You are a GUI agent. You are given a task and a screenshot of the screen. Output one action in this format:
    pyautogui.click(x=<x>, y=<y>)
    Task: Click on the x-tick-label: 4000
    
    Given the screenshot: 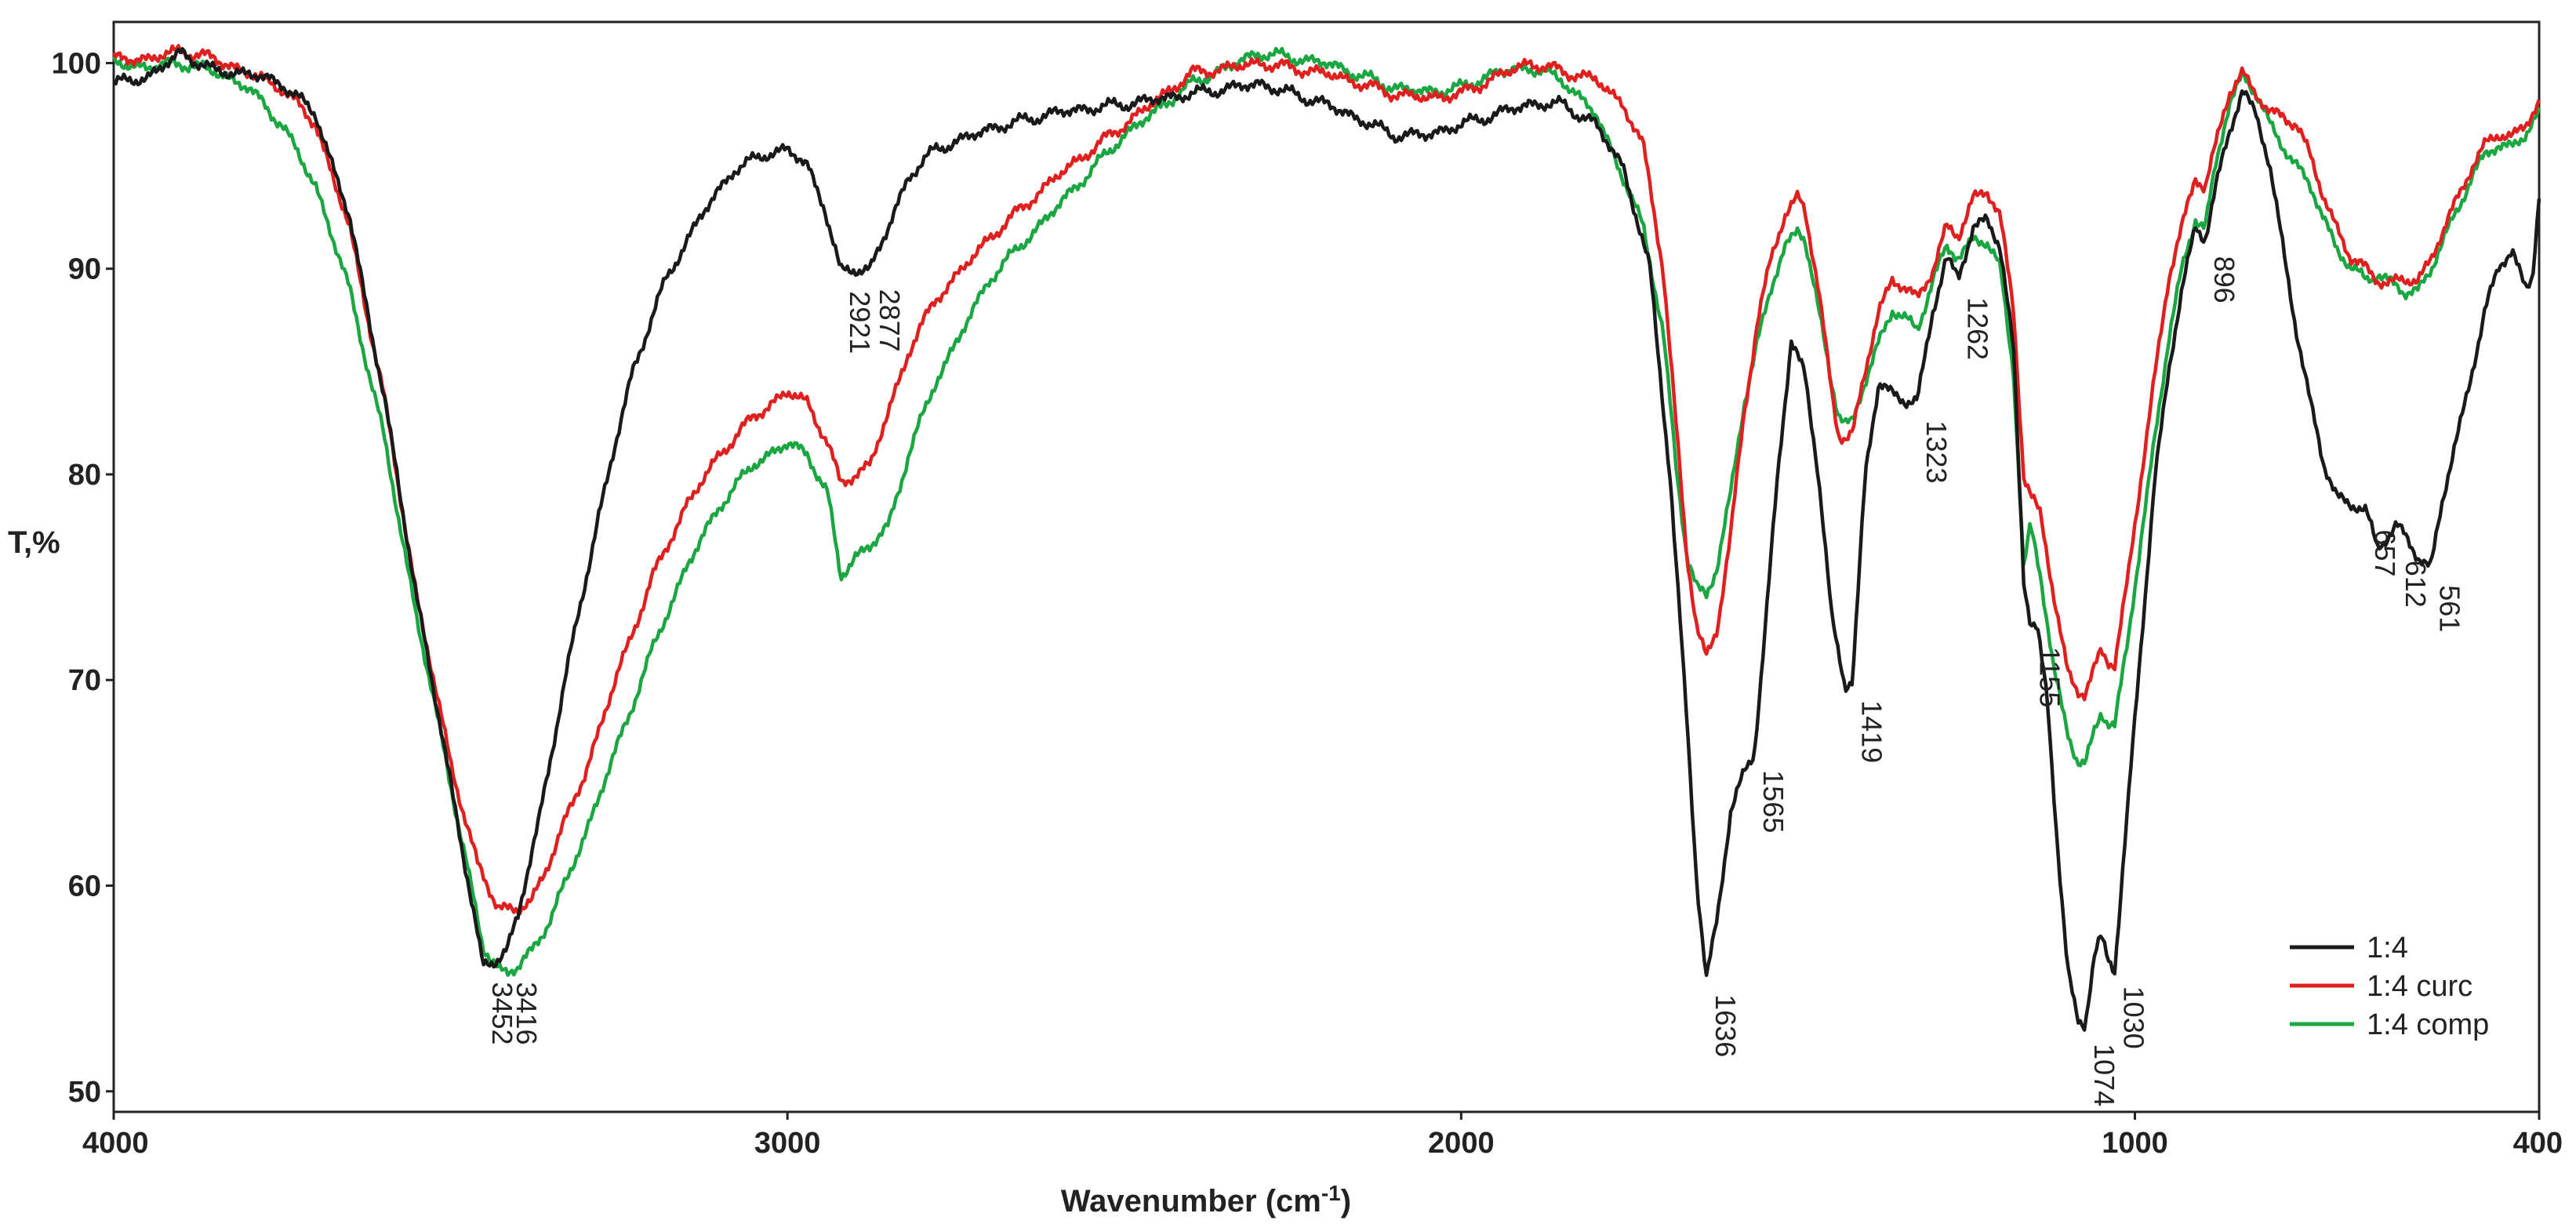 What is the action you would take?
    pyautogui.click(x=115, y=1143)
    